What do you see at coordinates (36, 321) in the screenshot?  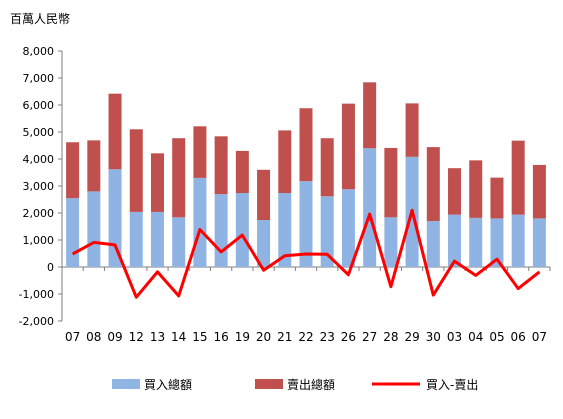 I see `y-tick-label: -2,000` at bounding box center [36, 321].